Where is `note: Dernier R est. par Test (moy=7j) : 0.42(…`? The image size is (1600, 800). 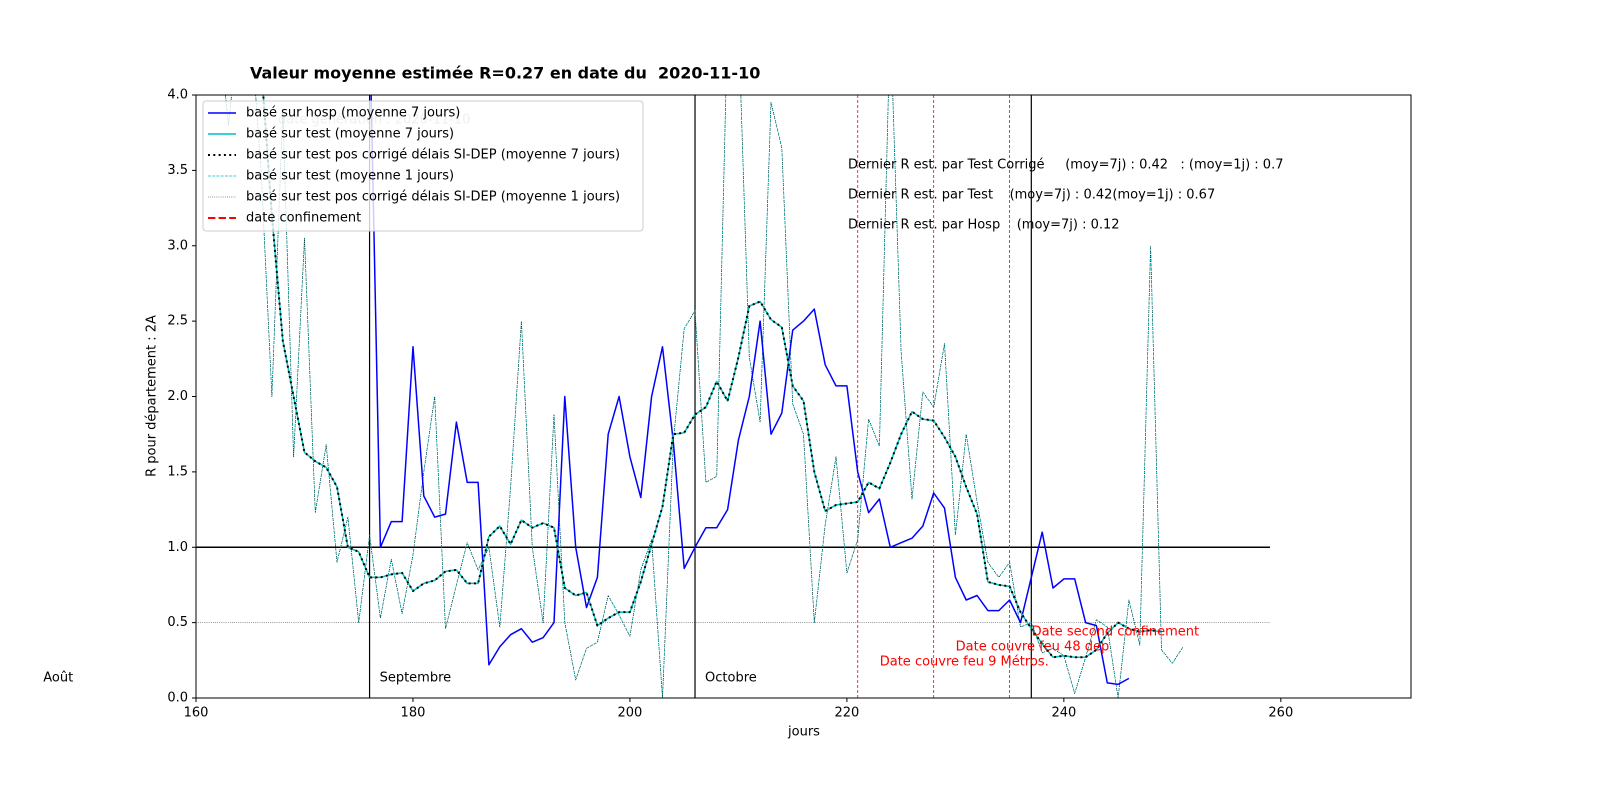 note: Dernier R est. par Test (moy=7j) : 0.42(… is located at coordinates (1031, 195).